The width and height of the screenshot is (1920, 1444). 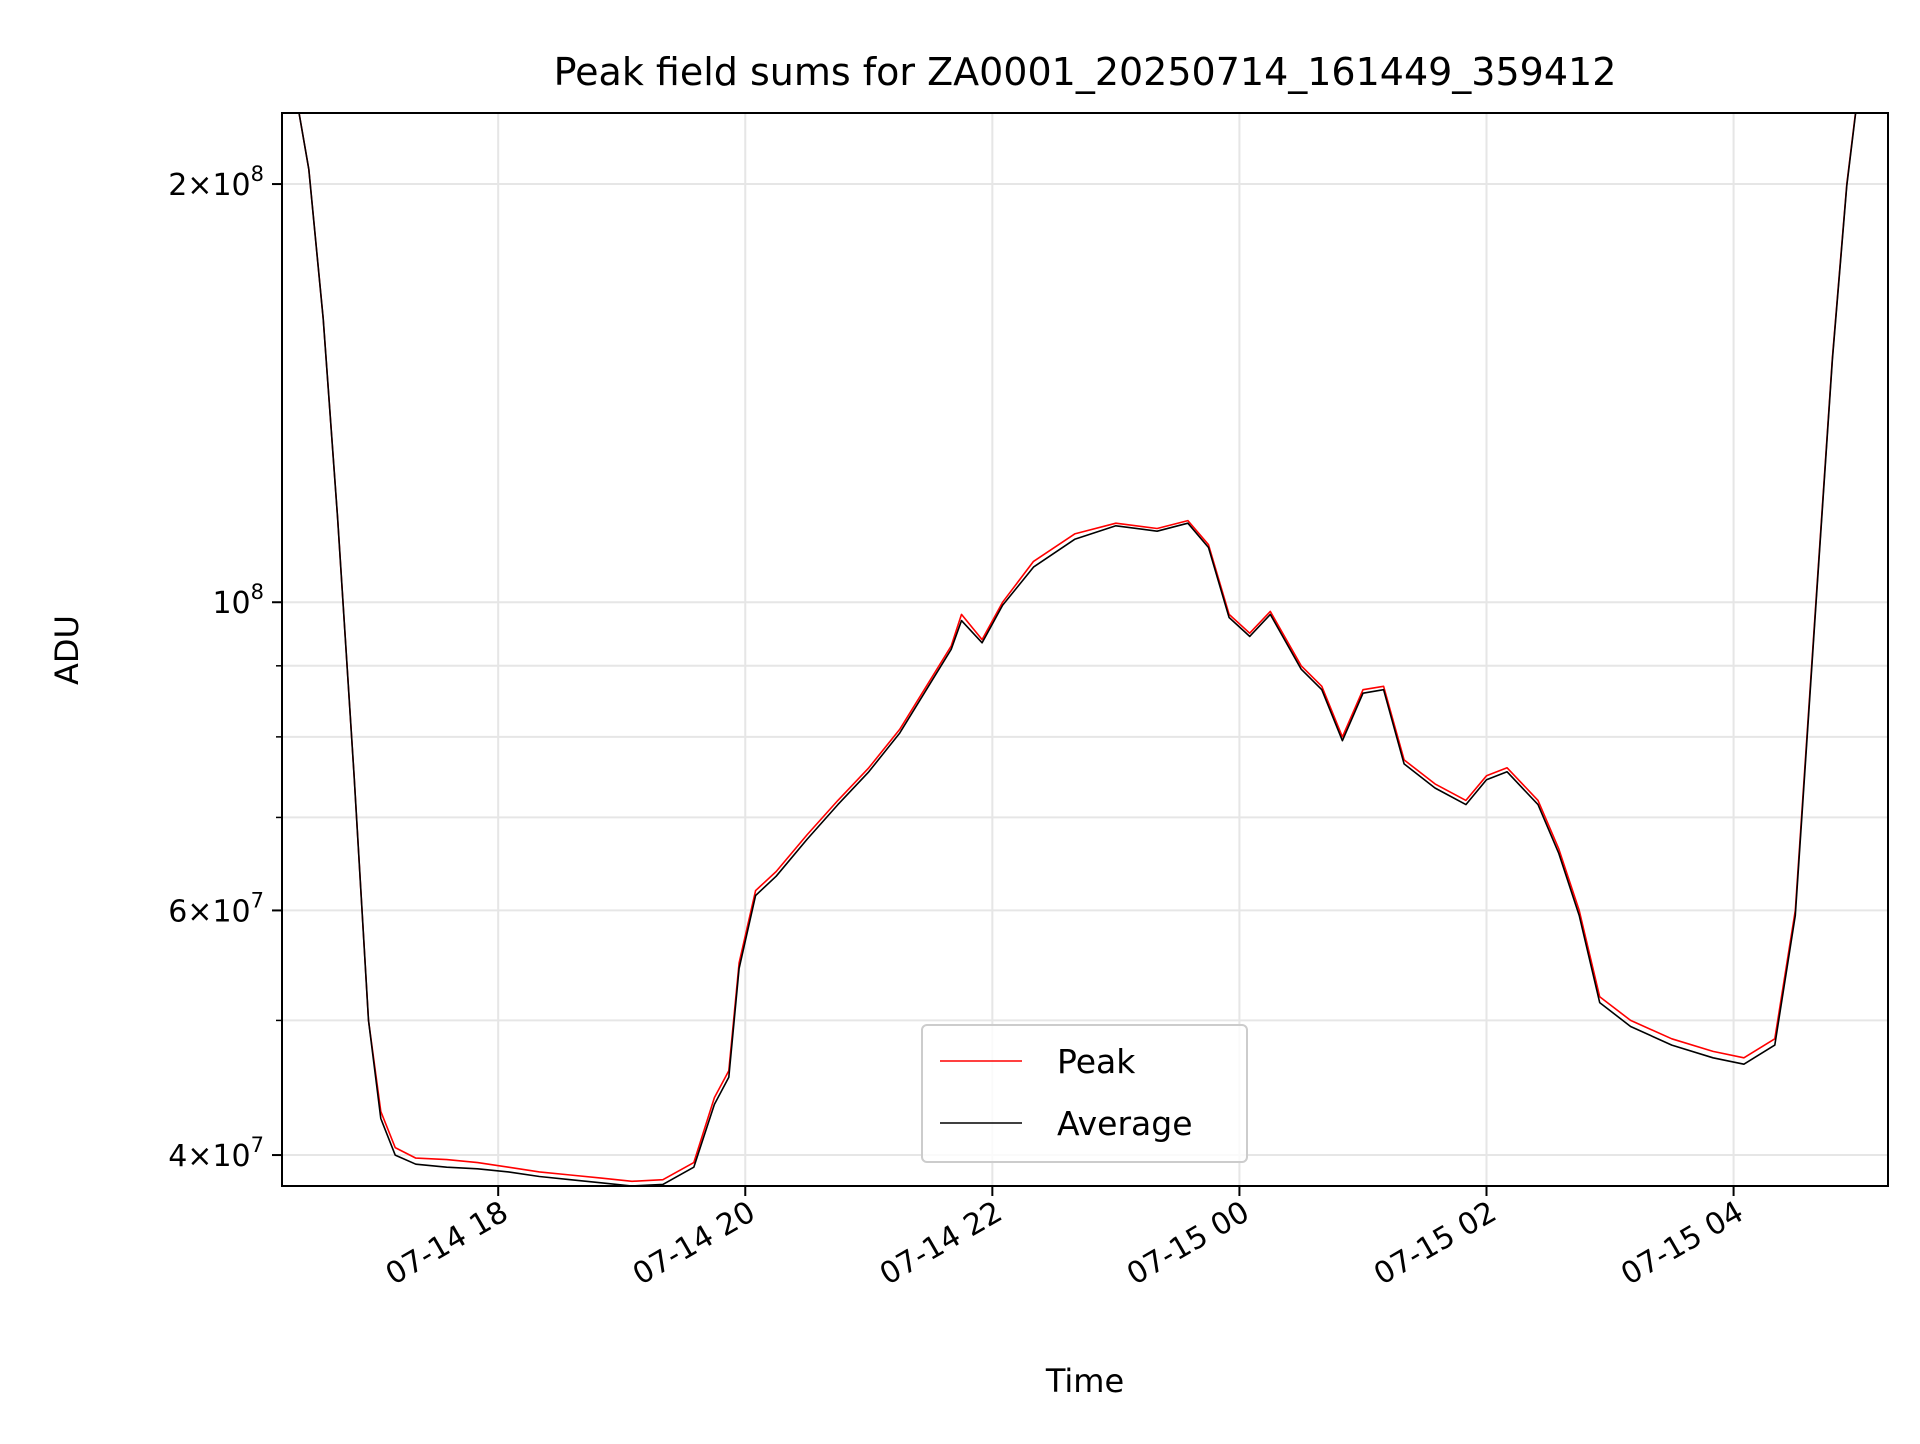 What do you see at coordinates (67, 650) in the screenshot?
I see `y-axis-label: ADU` at bounding box center [67, 650].